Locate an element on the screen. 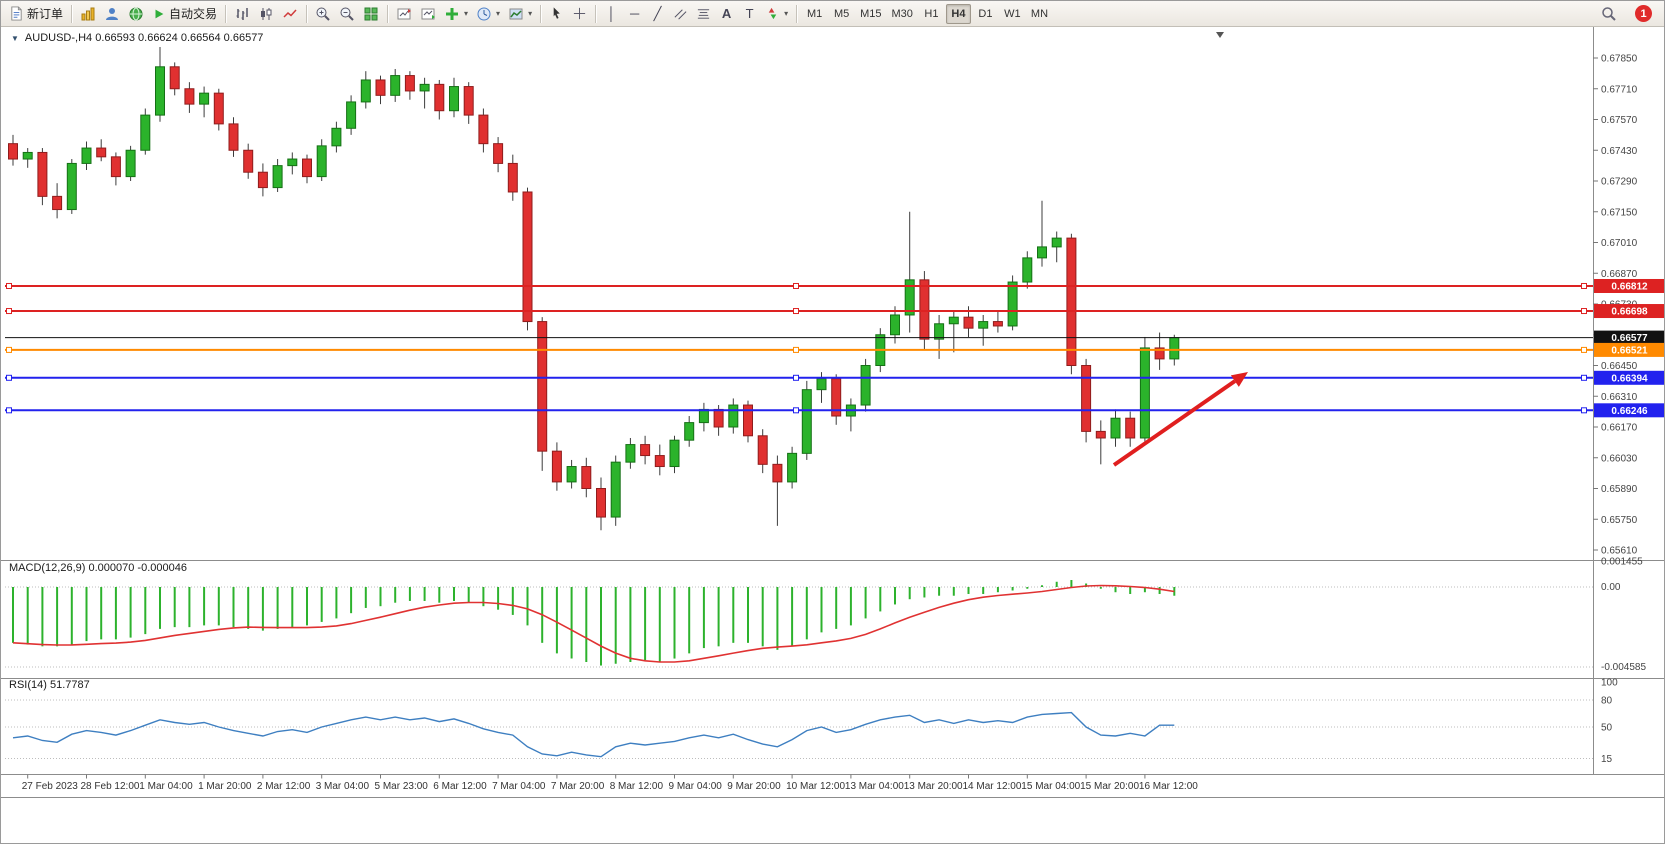 The height and width of the screenshot is (844, 1665). fibonacci-tool-button is located at coordinates (703, 14).